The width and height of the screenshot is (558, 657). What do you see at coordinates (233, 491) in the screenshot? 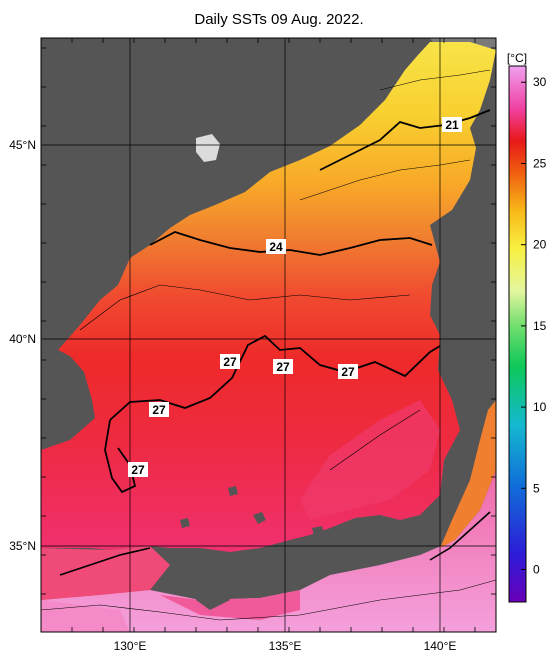
I see `island-small` at bounding box center [233, 491].